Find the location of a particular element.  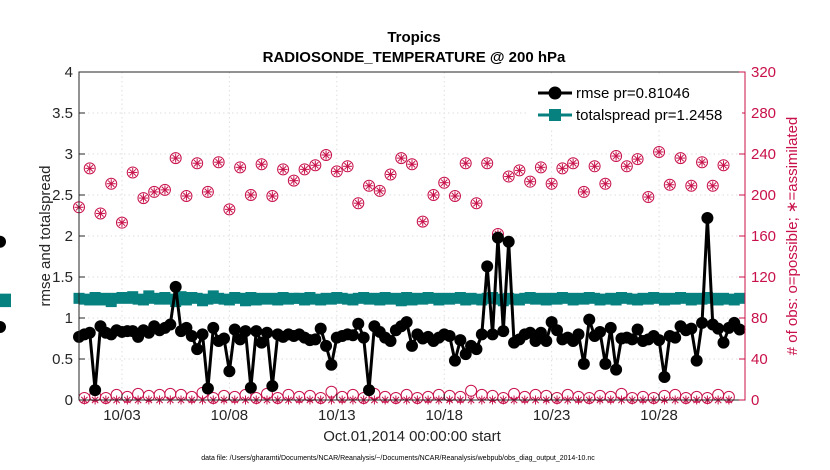

right-tick-label: 0 is located at coordinates (755, 400).